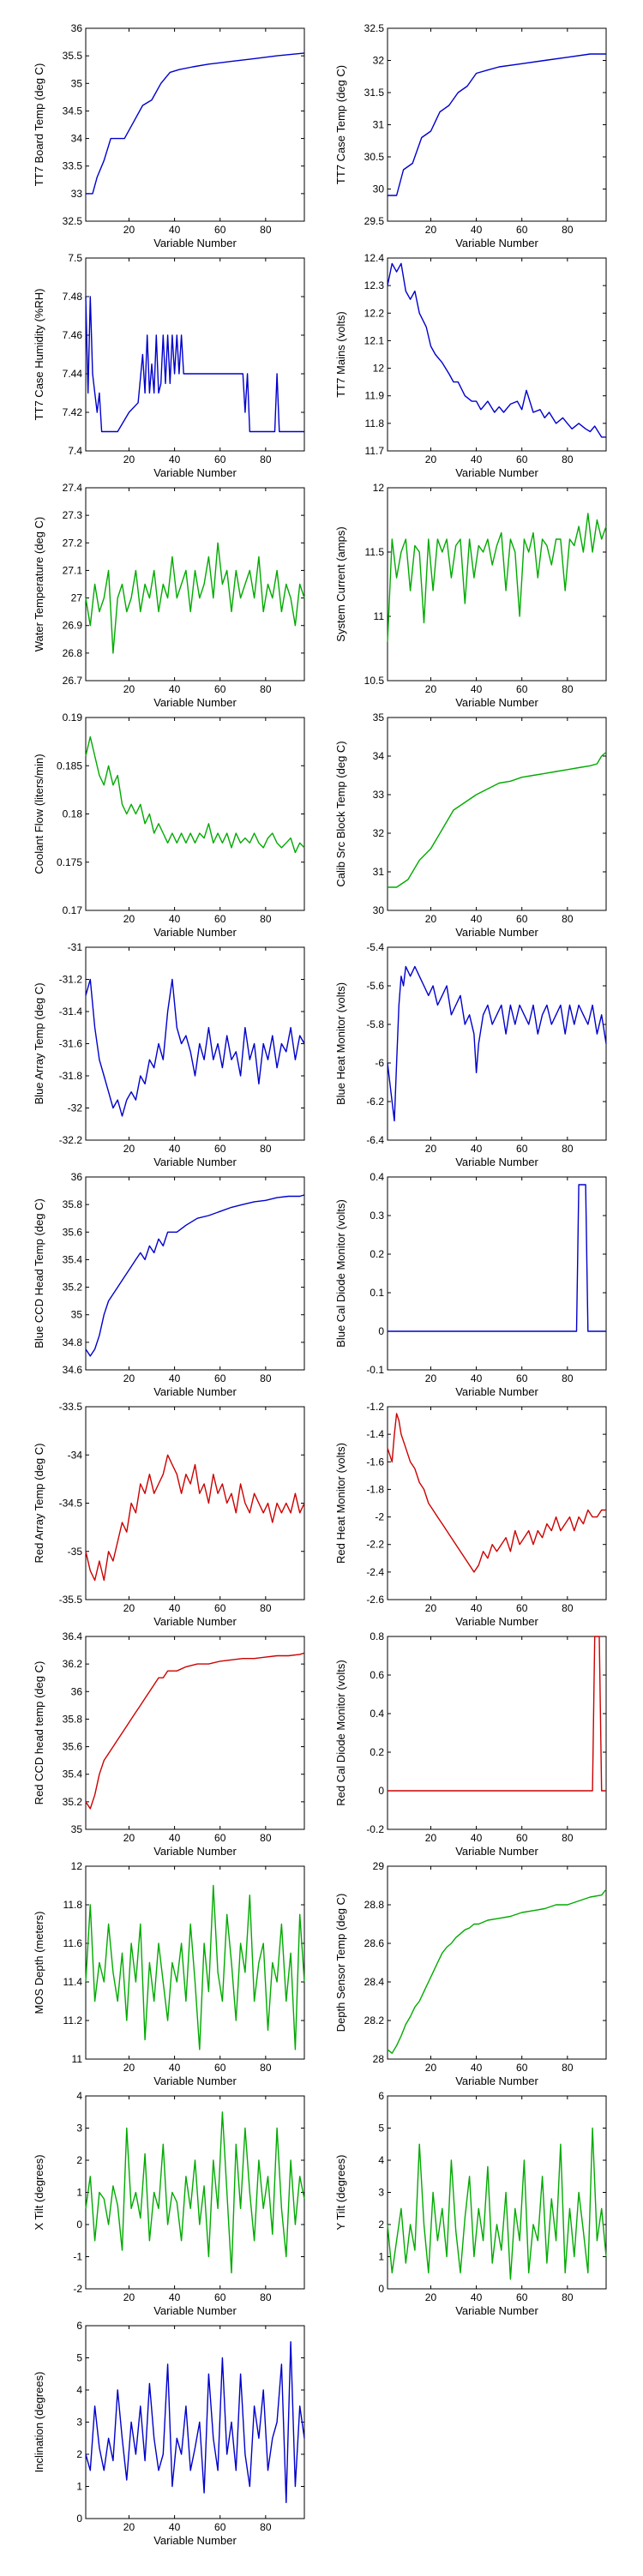 The width and height of the screenshot is (643, 2576). I want to click on y-tick-label: 11.7, so click(375, 451).